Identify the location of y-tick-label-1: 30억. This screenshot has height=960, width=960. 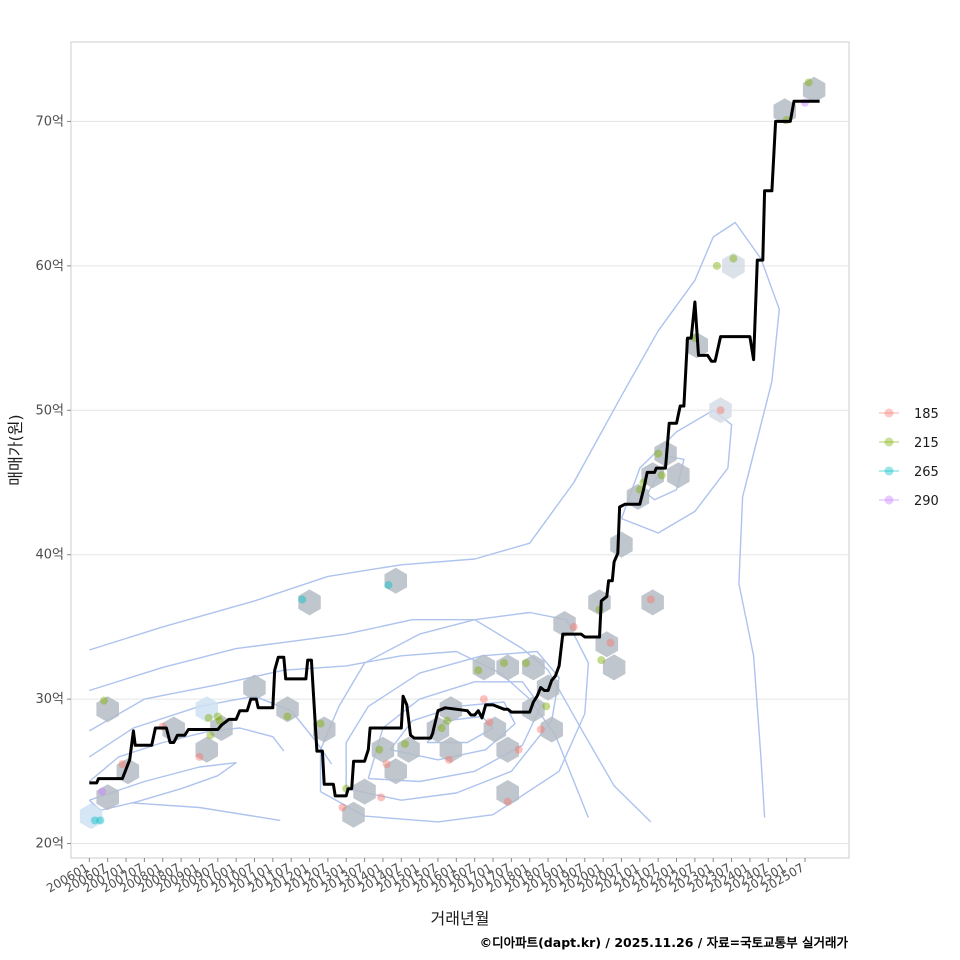
(49, 699).